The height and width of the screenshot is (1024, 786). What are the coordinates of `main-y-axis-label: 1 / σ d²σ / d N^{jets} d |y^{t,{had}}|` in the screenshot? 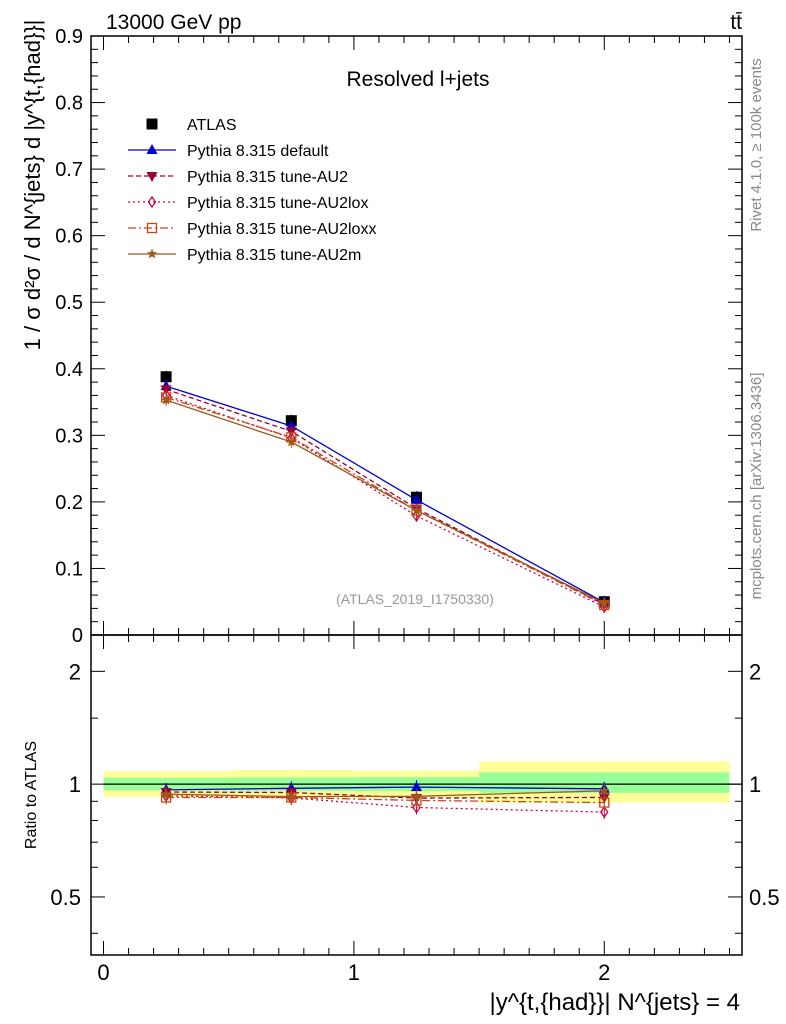 It's located at (32, 185).